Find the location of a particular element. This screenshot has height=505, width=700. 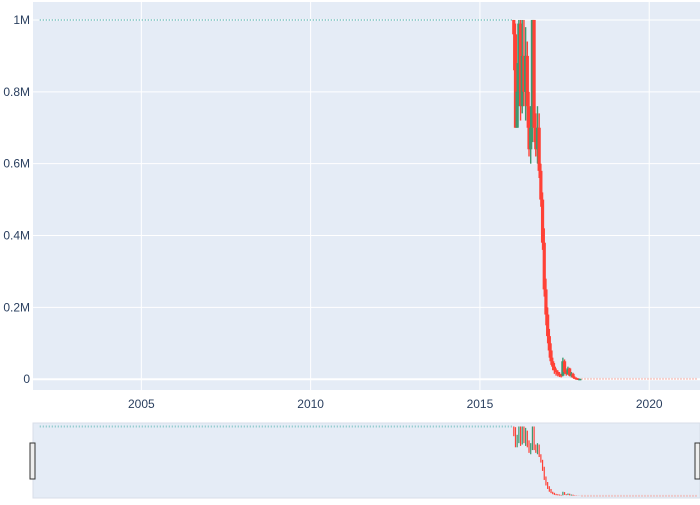

range-slider-area is located at coordinates (366, 460).